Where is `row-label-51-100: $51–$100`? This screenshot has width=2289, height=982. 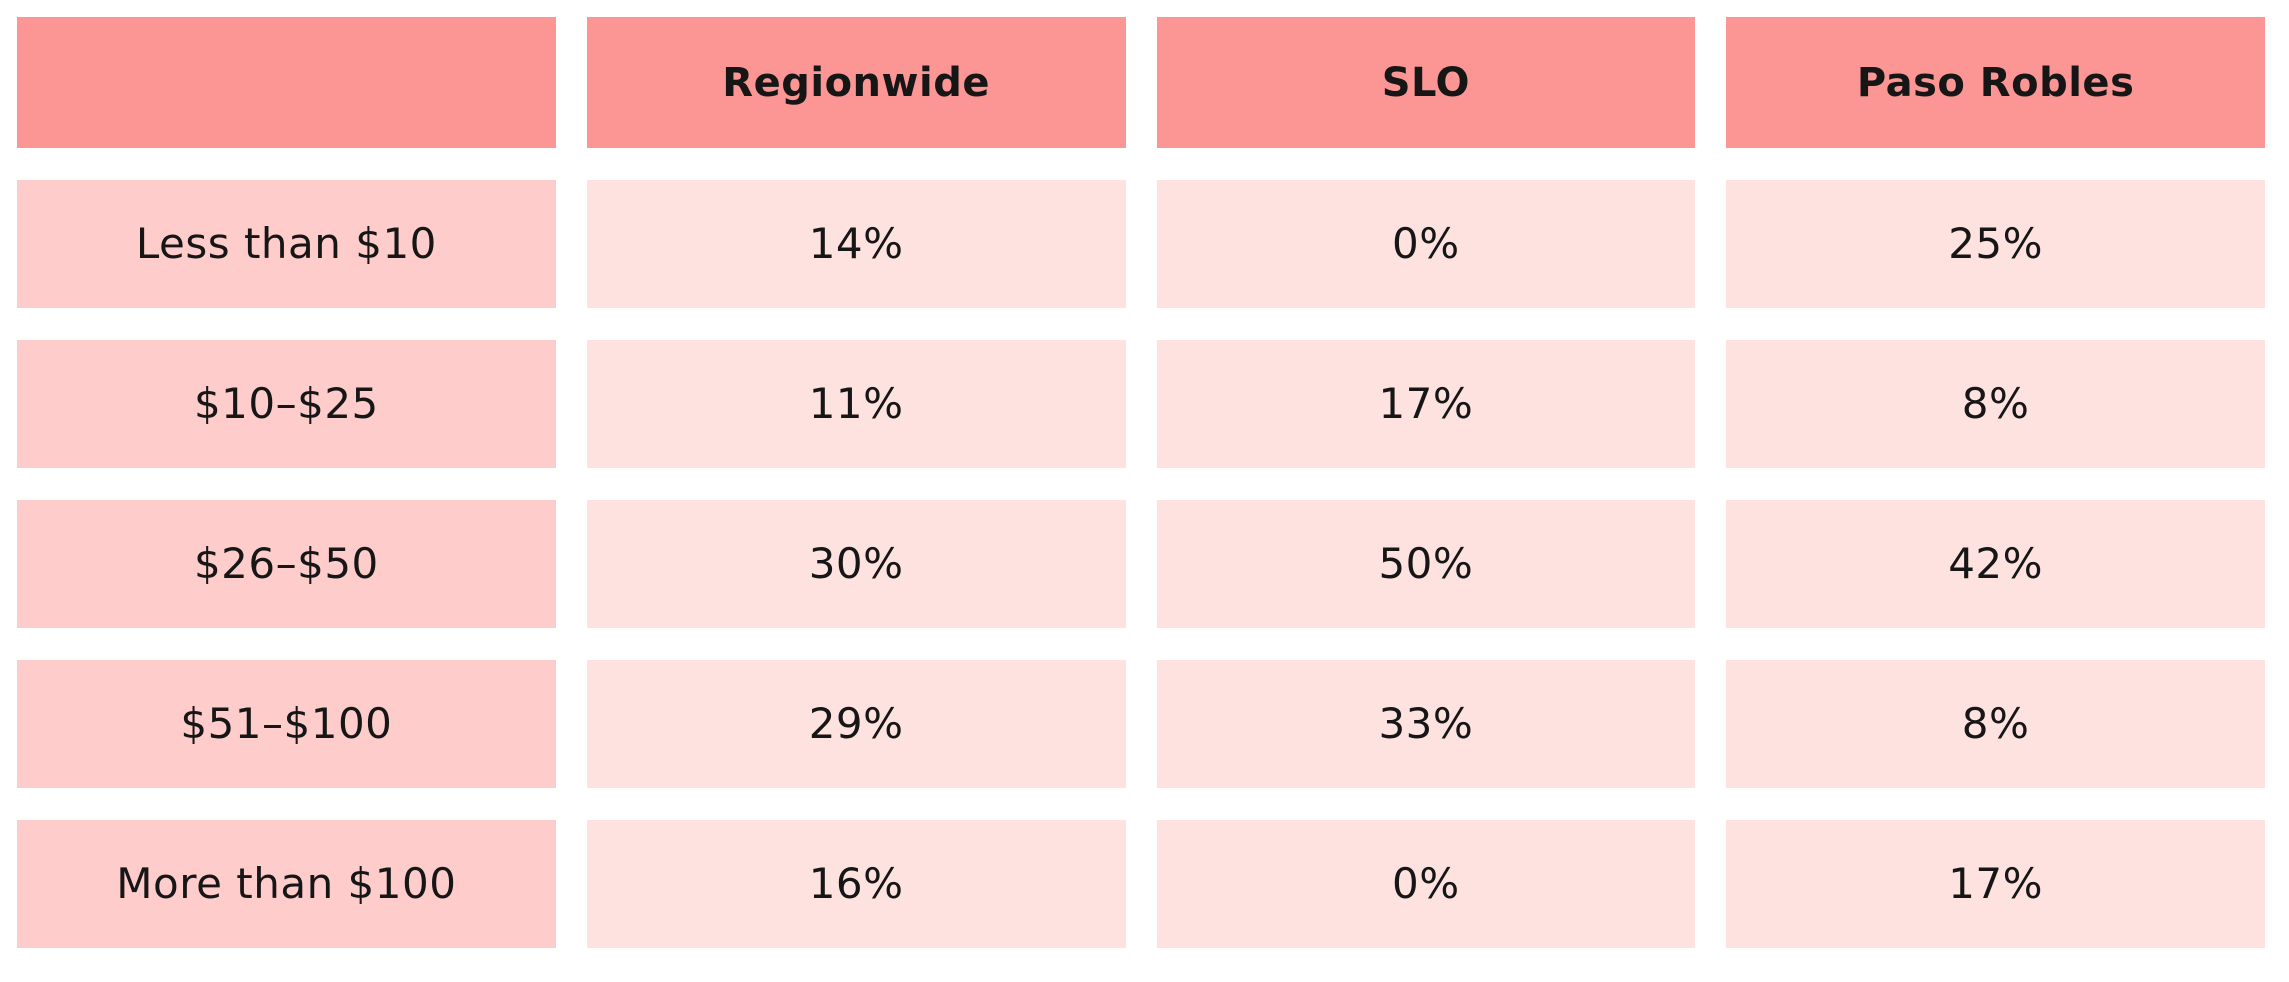
row-label-51-100: $51–$100 is located at coordinates (286, 724).